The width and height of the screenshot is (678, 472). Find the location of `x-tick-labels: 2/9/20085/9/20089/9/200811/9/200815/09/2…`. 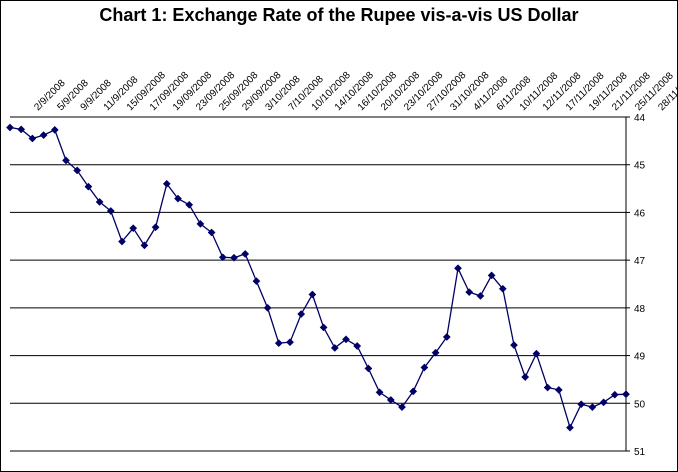

x-tick-labels: 2/9/20085/9/20089/9/200811/9/200815/09/2… is located at coordinates (355, 91).